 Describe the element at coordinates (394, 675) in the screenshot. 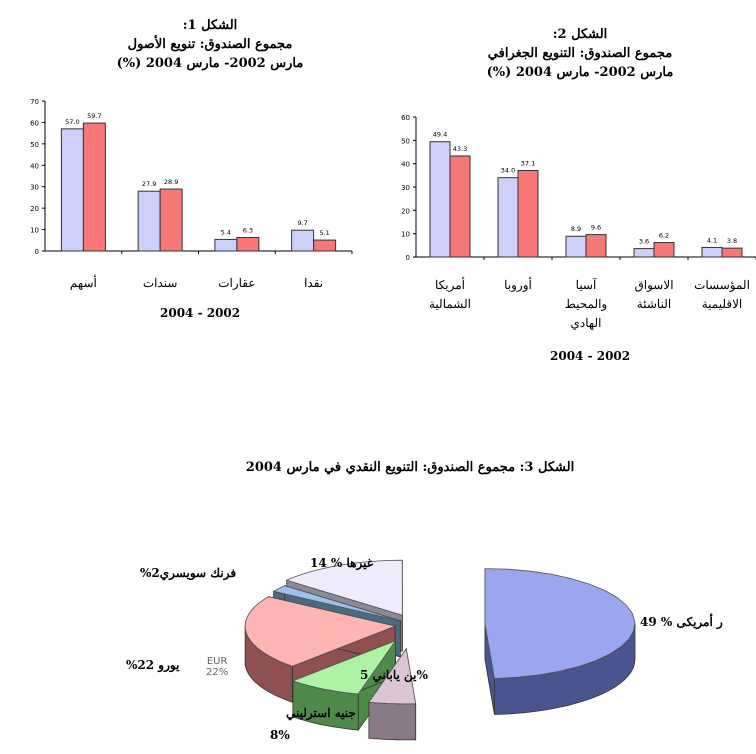

I see `pie-label-jpy: ين ياباني 5%` at that location.